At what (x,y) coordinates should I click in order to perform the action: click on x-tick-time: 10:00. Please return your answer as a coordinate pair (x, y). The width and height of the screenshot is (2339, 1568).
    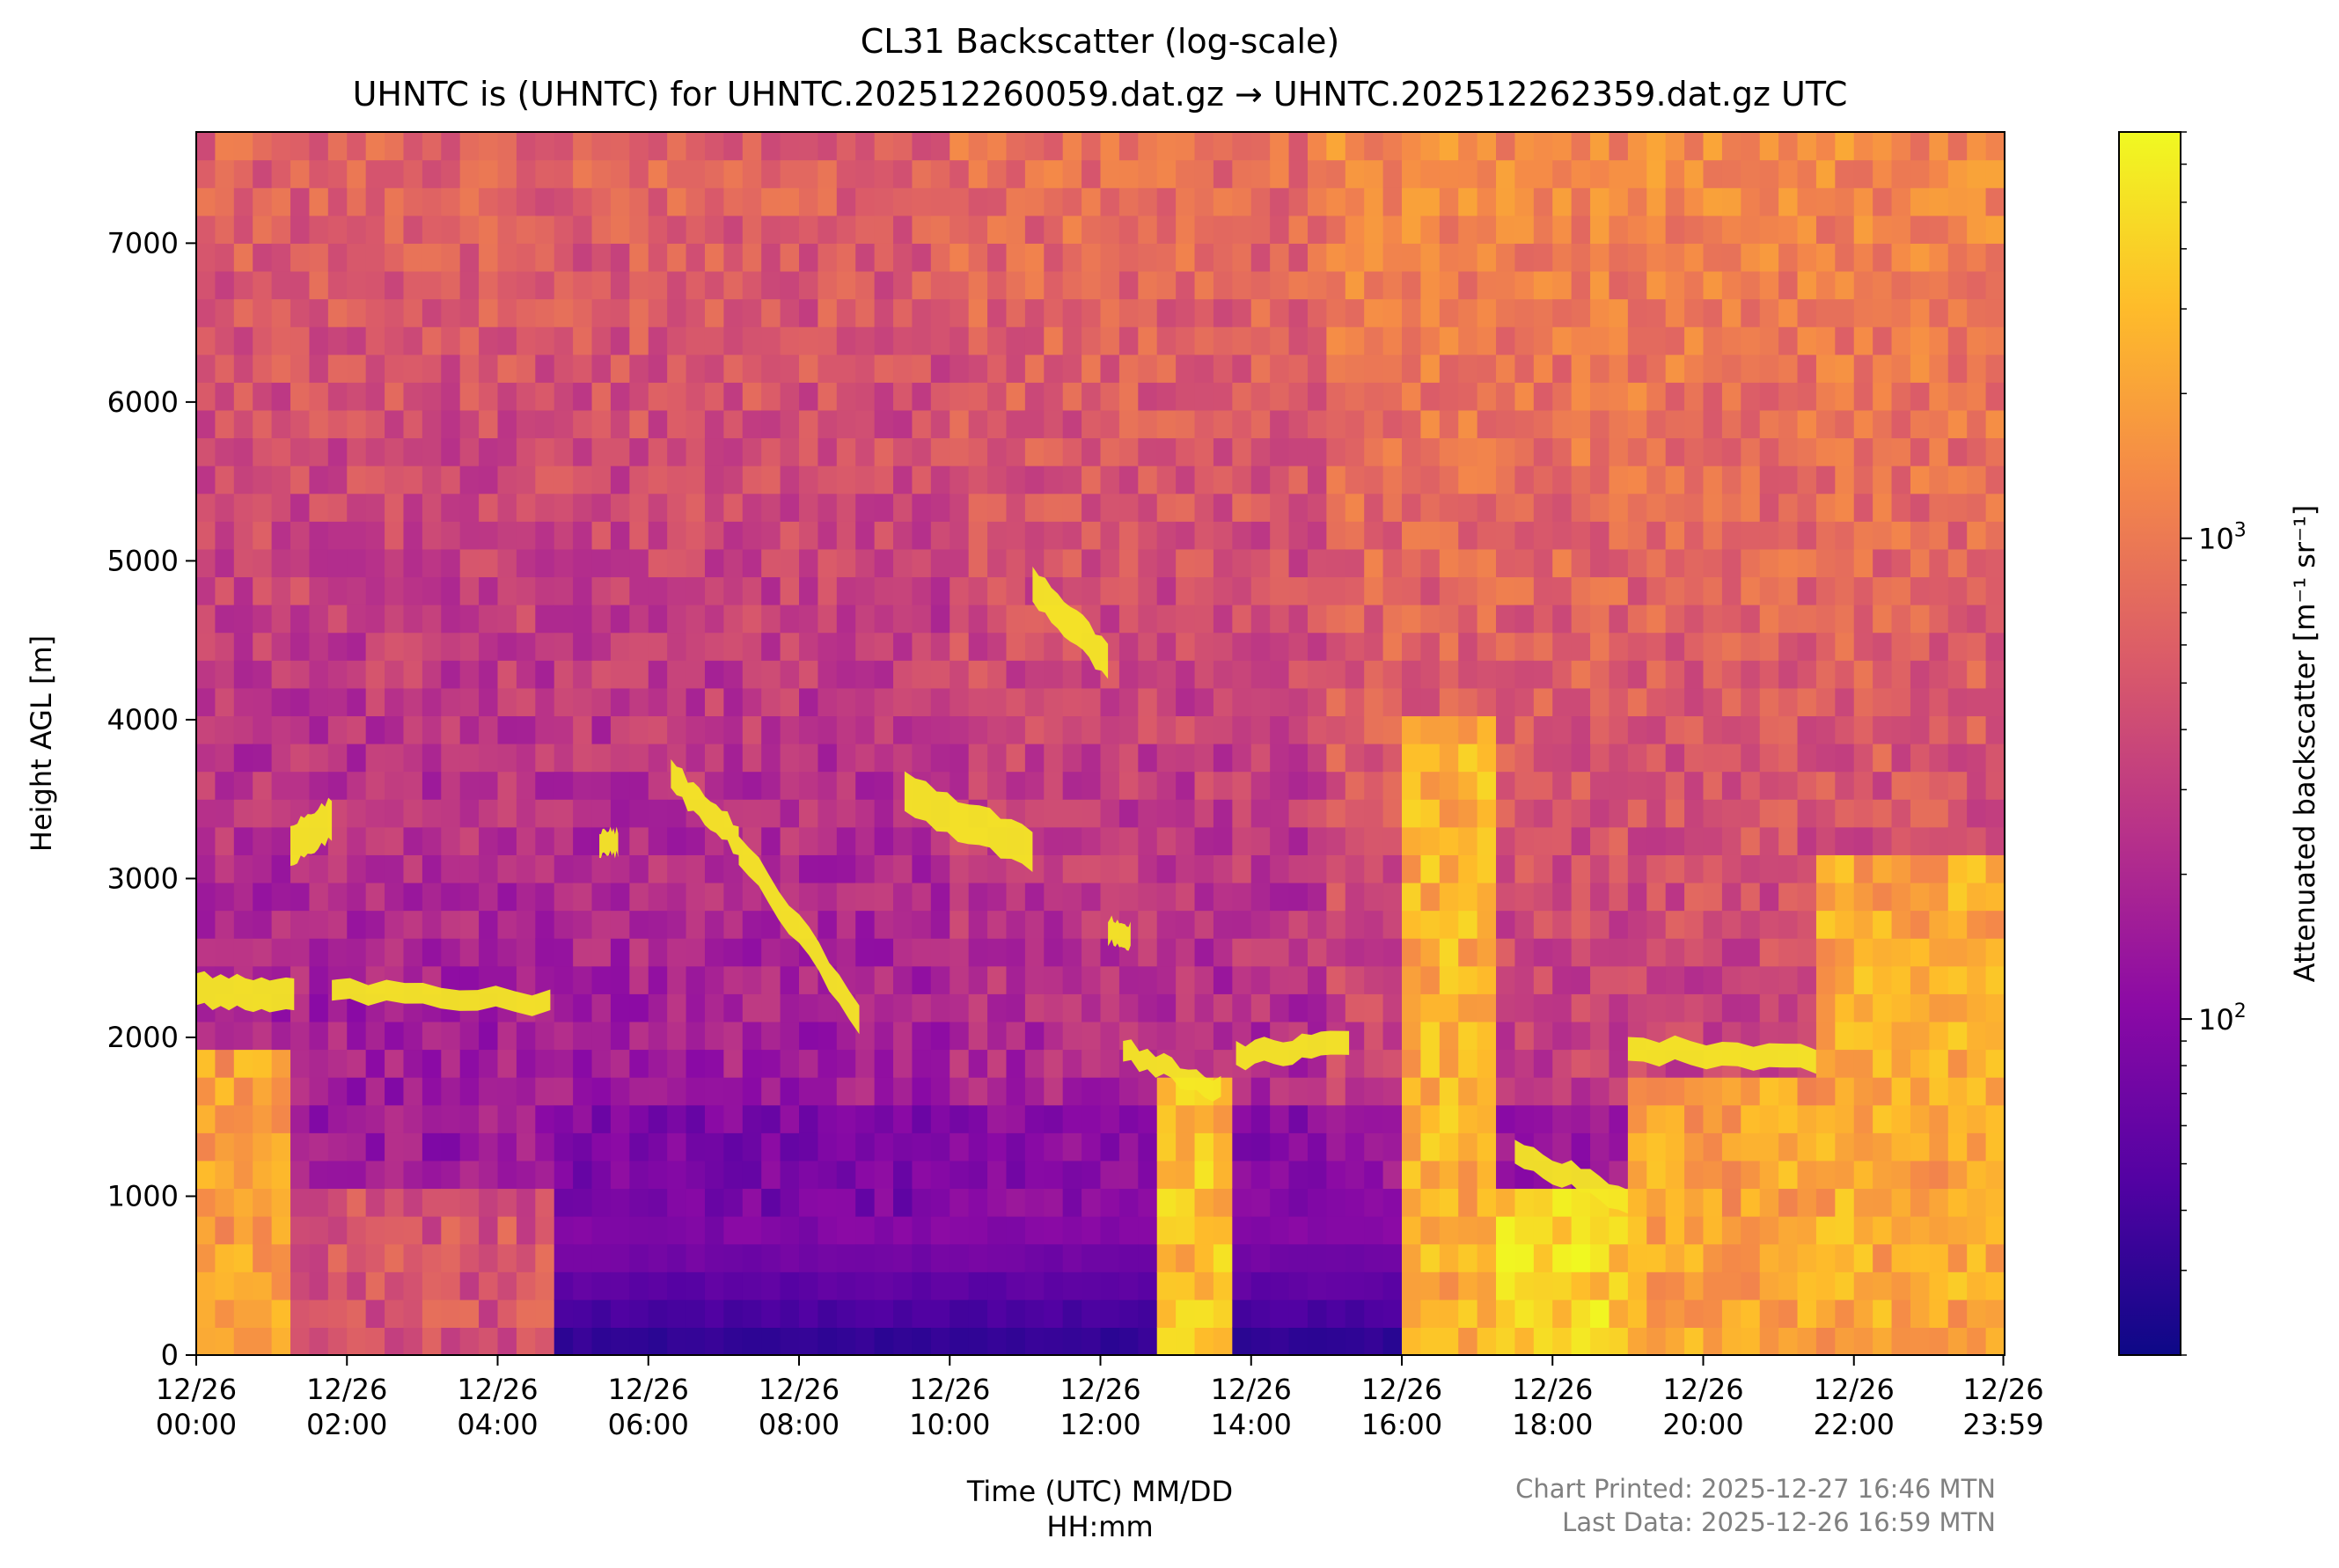
    Looking at the image, I should click on (949, 1424).